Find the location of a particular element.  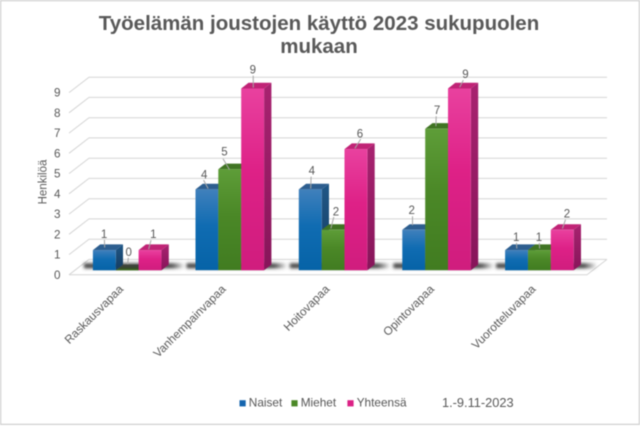

svg-text: 8 is located at coordinates (57, 113).